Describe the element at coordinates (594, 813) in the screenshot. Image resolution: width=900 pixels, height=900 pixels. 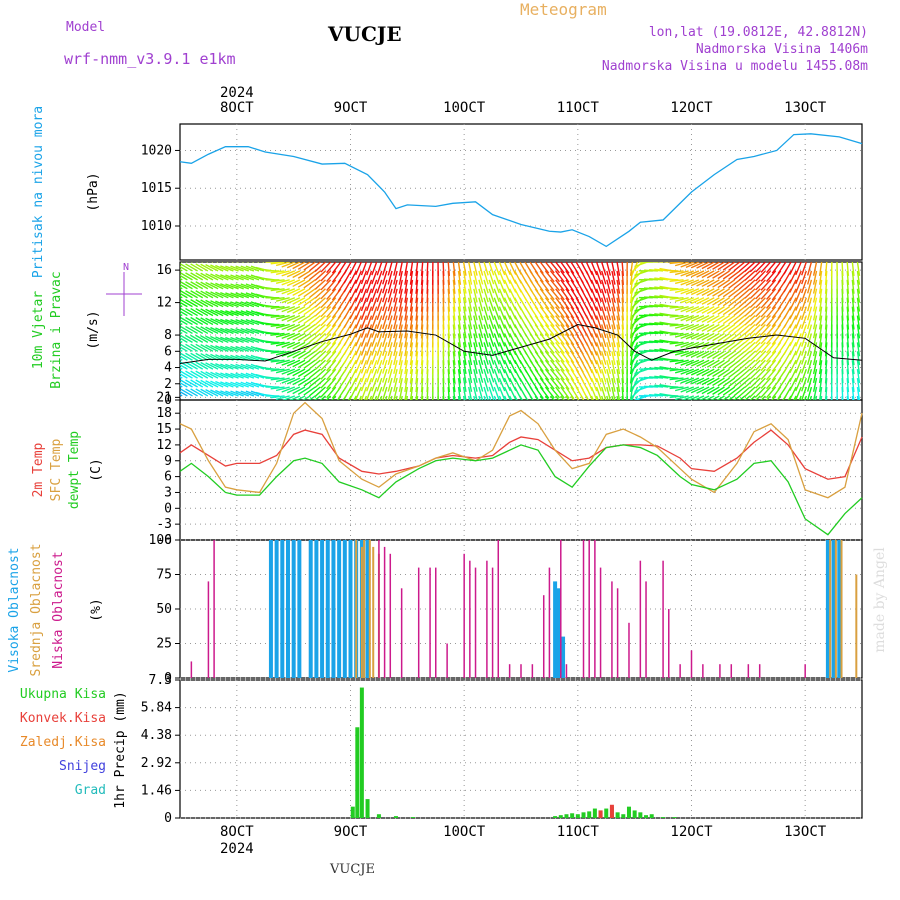
I see `rain-bar` at that location.